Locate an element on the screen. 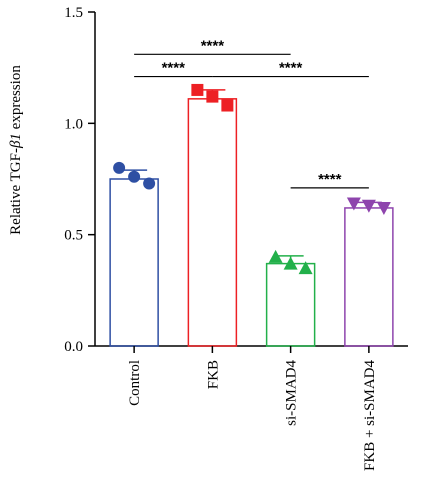  y-axis-title: Relative TGF-β1 expression is located at coordinates (16, 150).